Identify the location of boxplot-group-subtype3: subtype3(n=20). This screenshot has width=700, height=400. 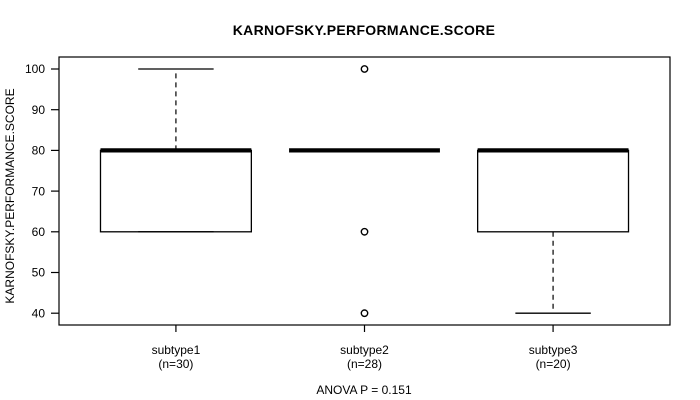
(553, 259).